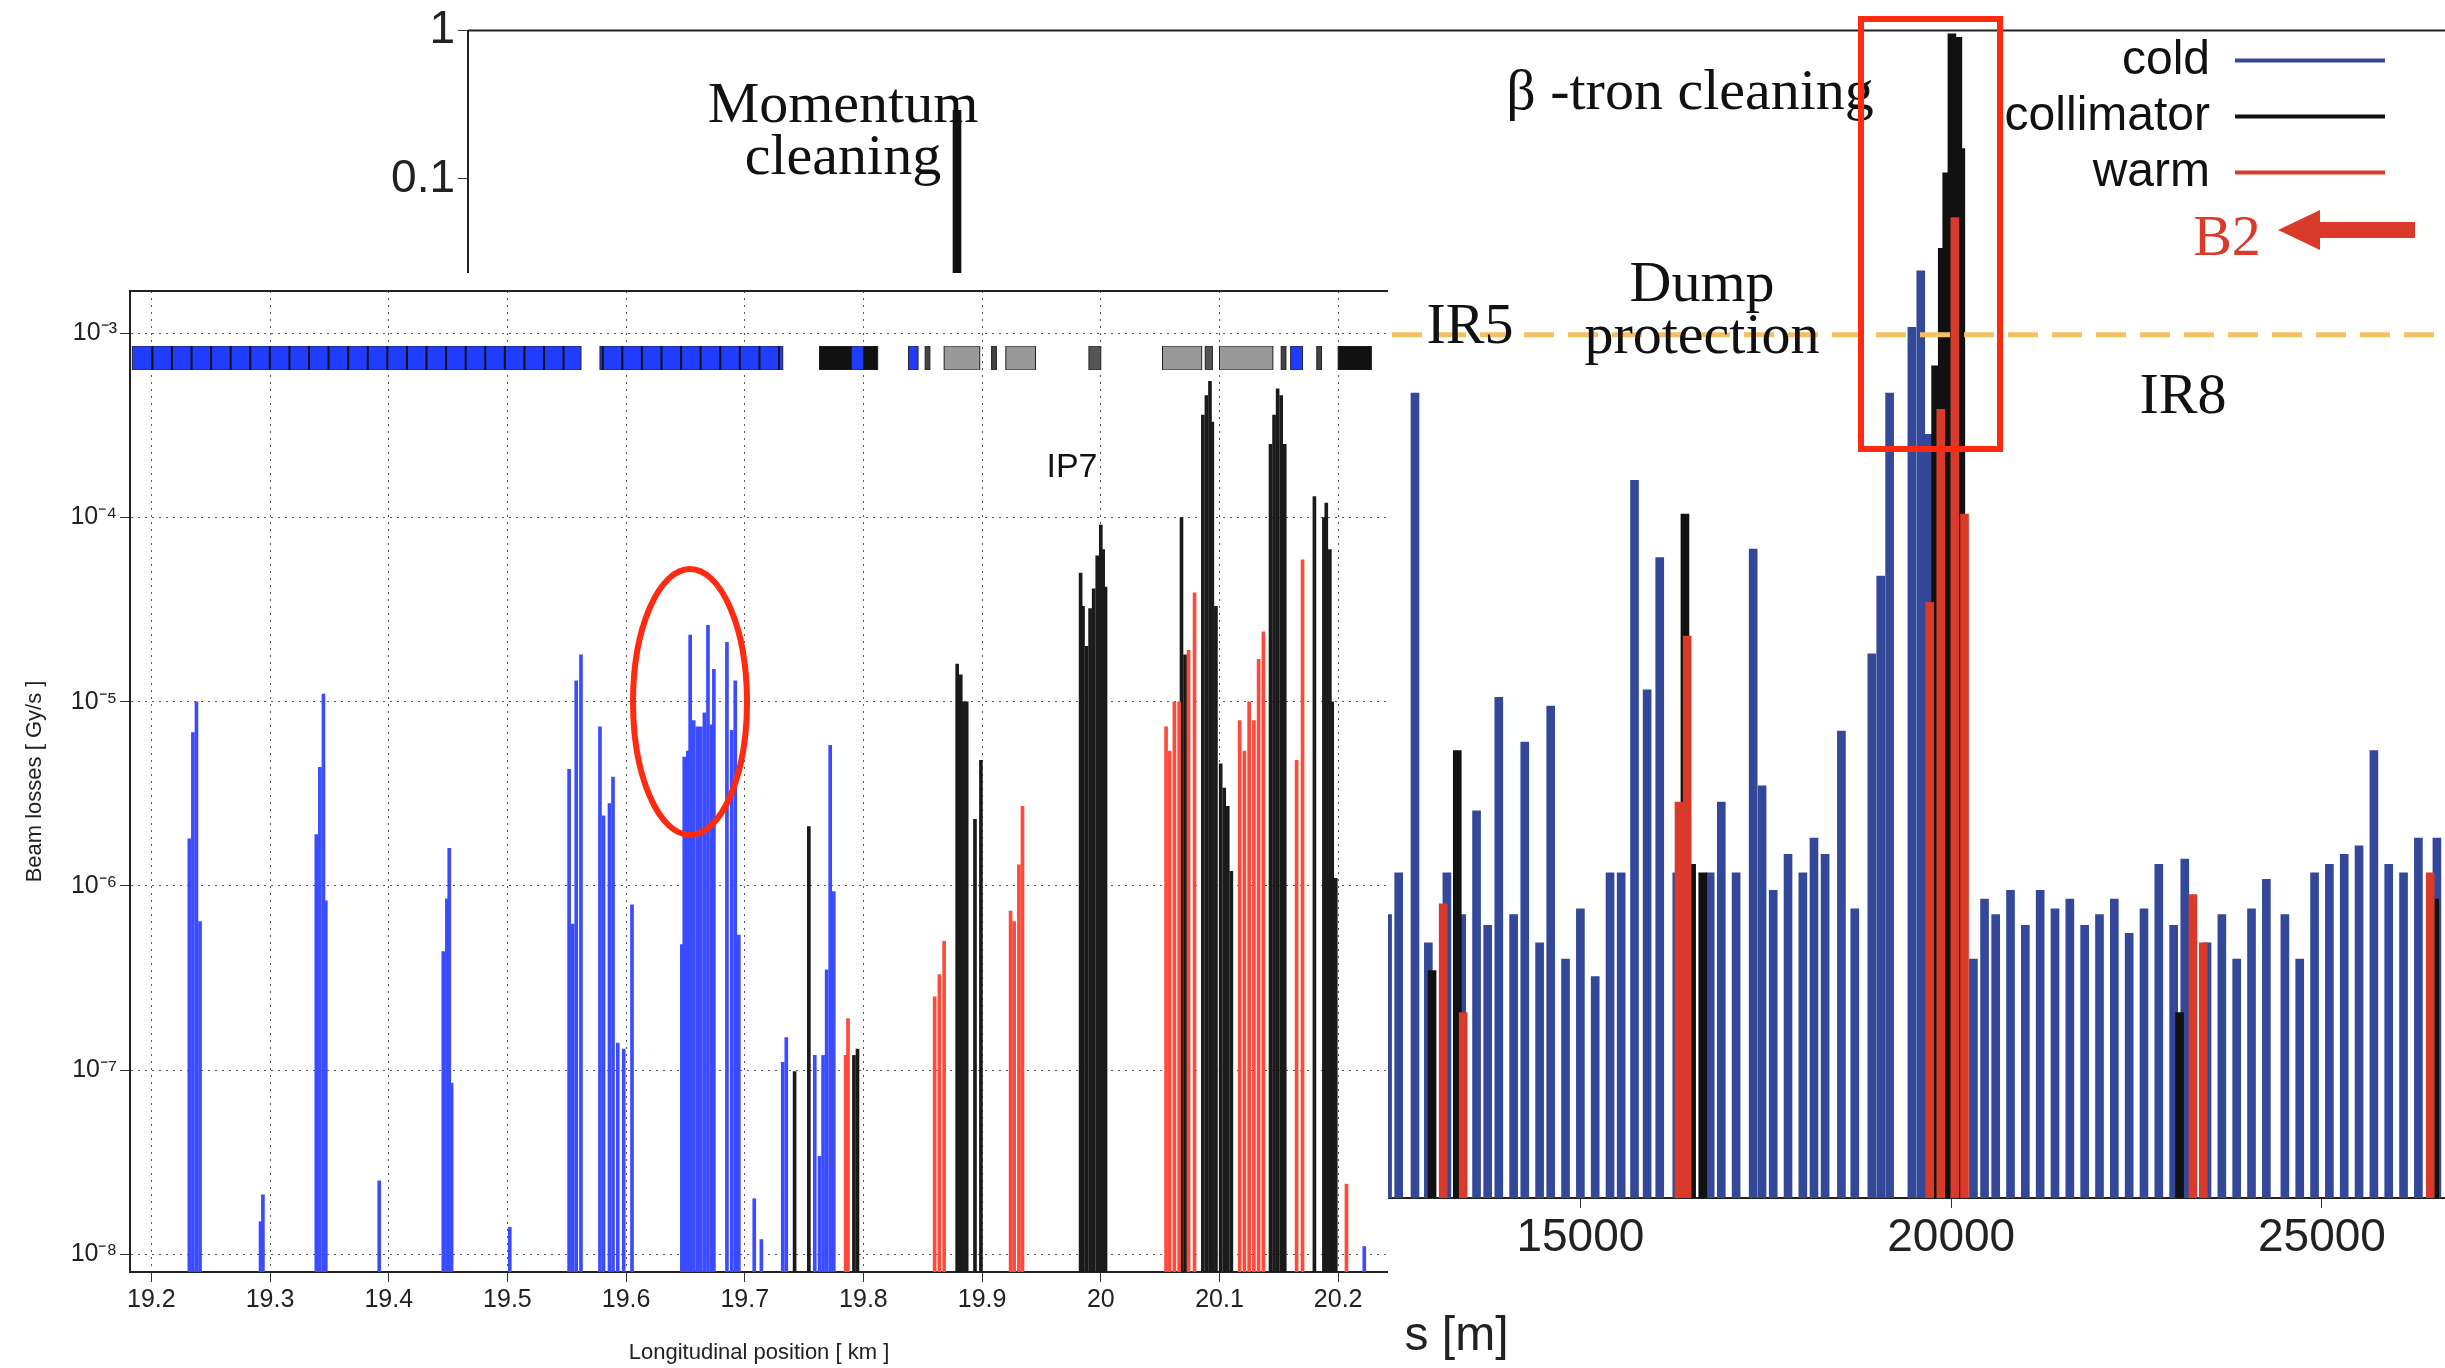 Image resolution: width=2445 pixels, height=1368 pixels. Describe the element at coordinates (94, 331) in the screenshot. I see `y-tick-label: 10⁻³` at that location.